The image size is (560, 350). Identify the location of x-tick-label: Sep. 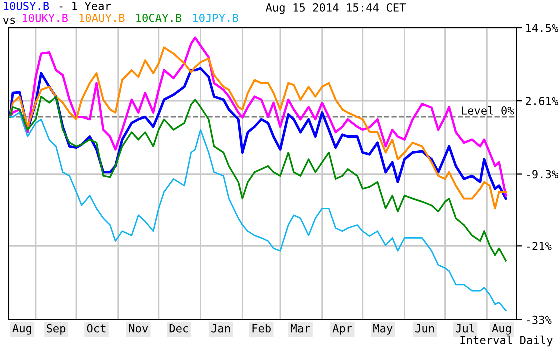
(56, 329).